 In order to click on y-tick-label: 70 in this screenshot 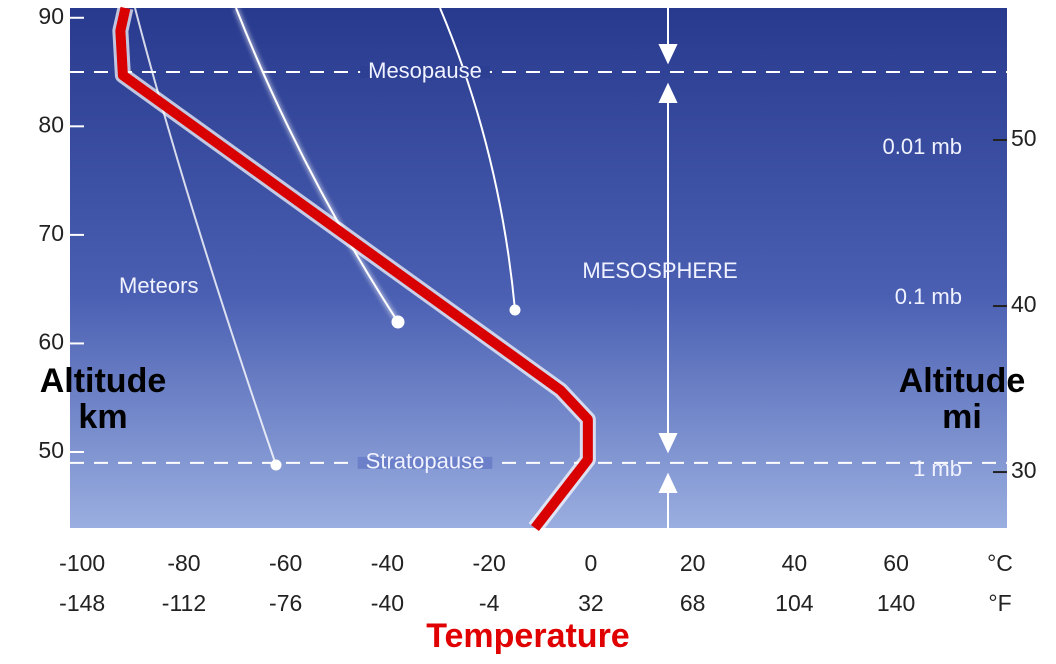, I will do `click(51, 233)`.